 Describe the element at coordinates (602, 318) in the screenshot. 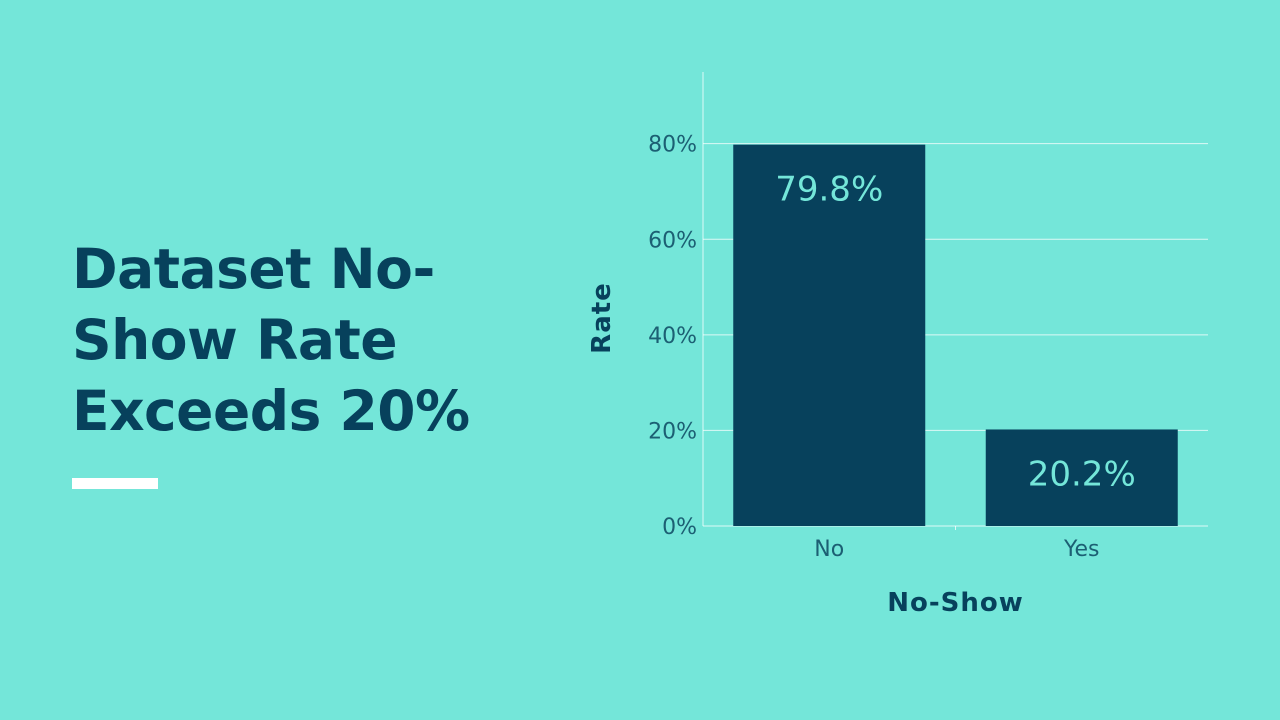

I see `y-axis-title: Rate` at that location.